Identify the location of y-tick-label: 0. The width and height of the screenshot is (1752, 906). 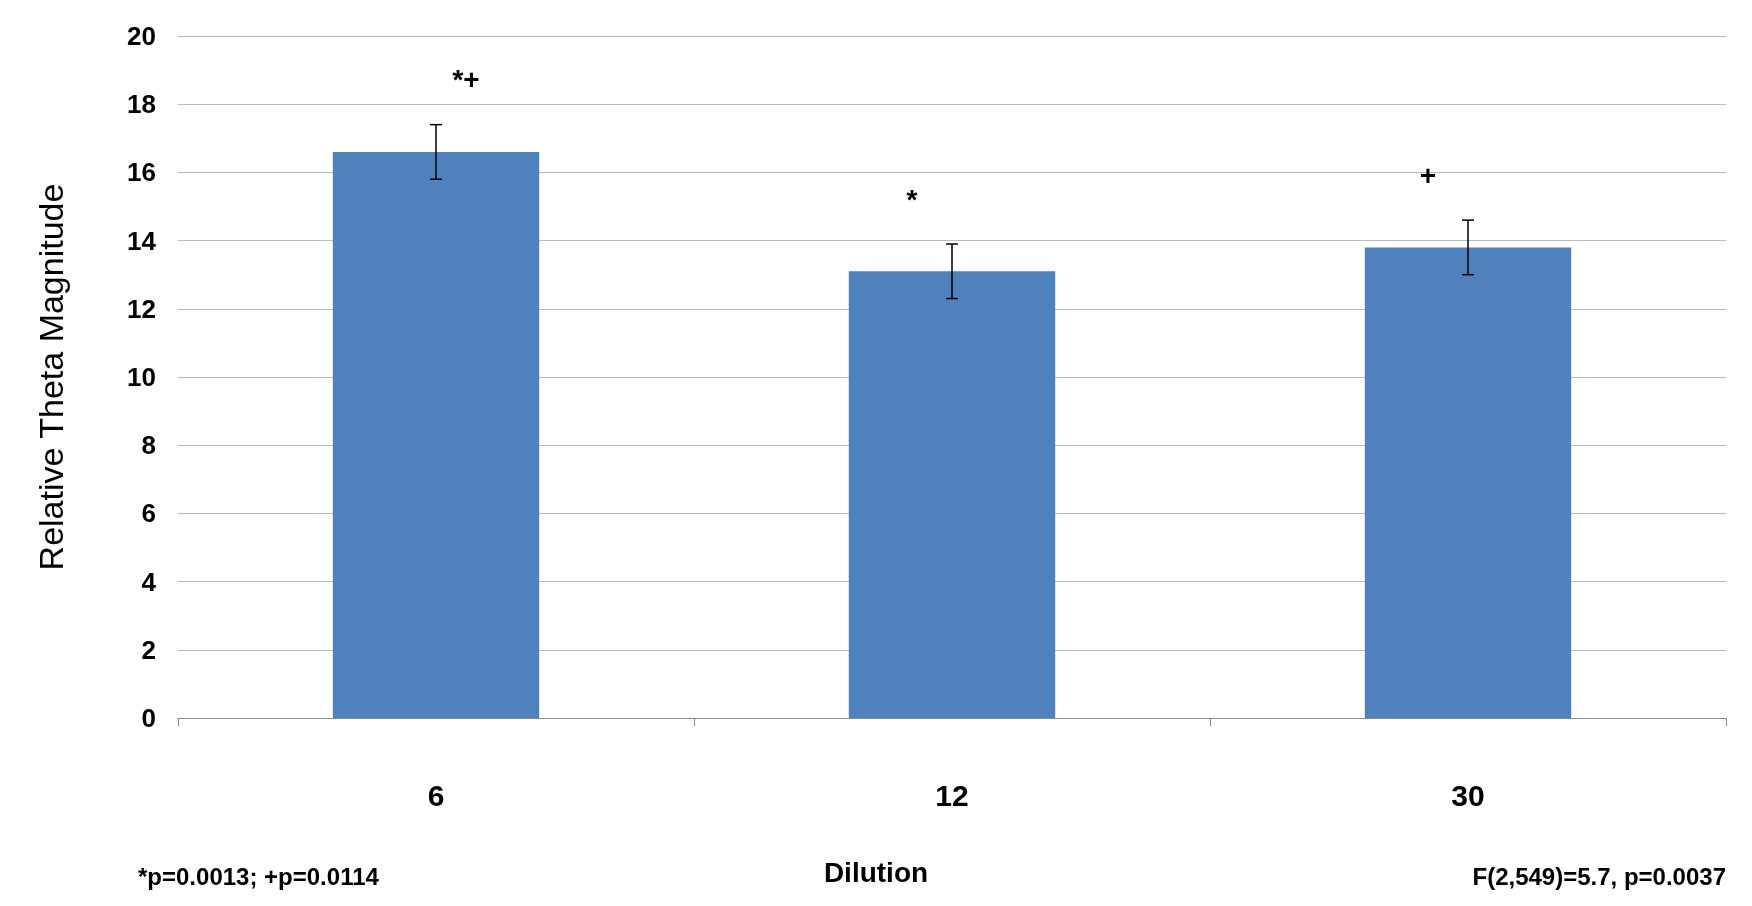
(148, 718).